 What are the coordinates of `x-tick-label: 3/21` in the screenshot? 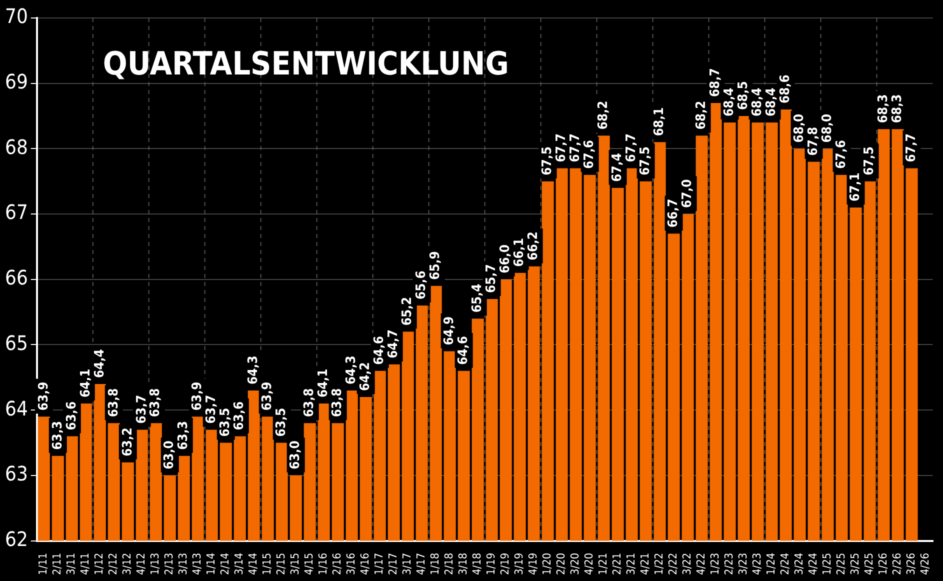 It's located at (631, 564).